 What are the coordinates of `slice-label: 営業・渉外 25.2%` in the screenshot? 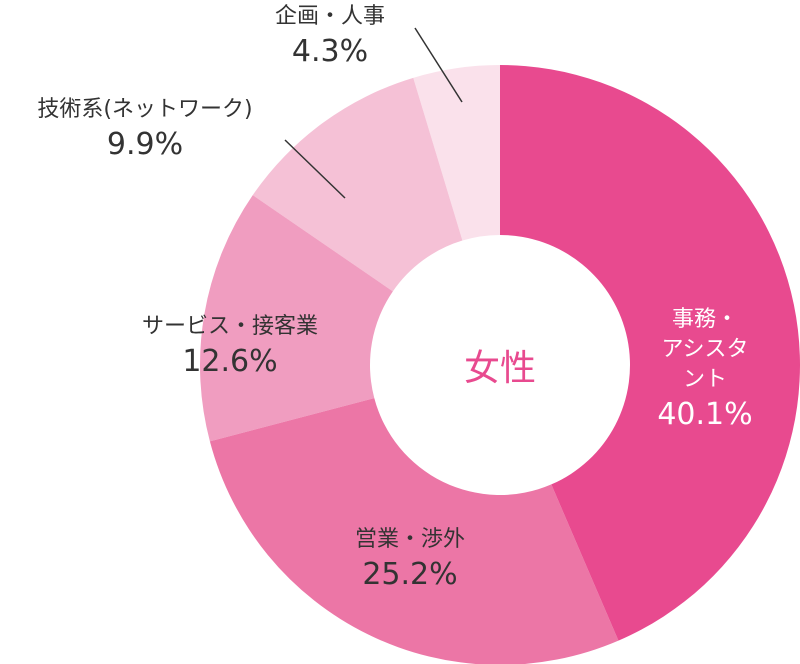 It's located at (410, 560).